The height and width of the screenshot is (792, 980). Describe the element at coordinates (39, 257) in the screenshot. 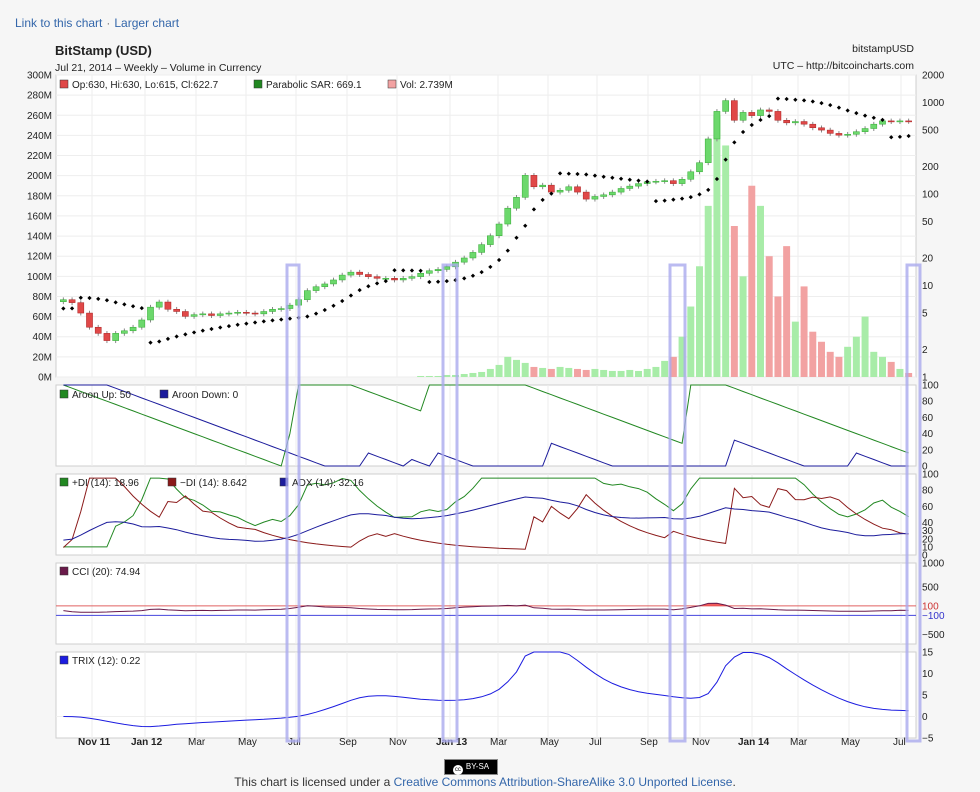

I see `left-axis-tick: 120M` at that location.